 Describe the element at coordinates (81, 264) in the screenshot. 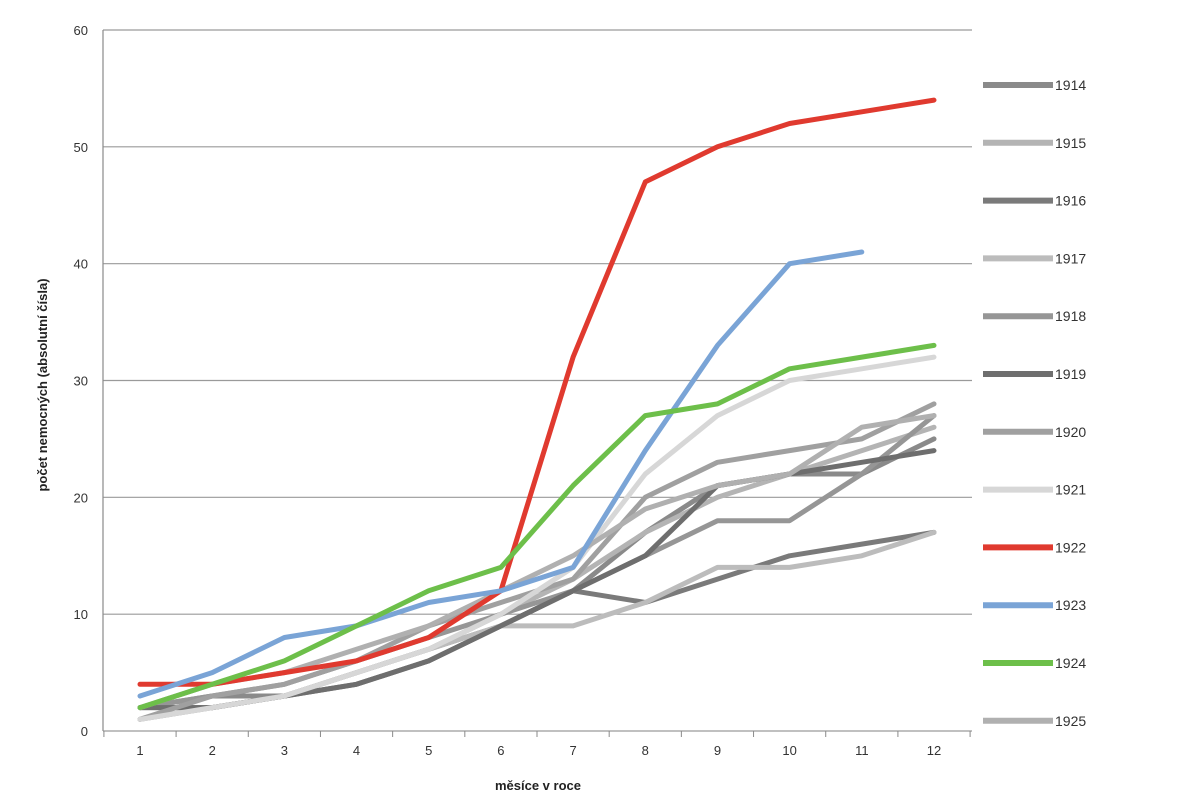

I see `y-tick-label-40: 40` at that location.